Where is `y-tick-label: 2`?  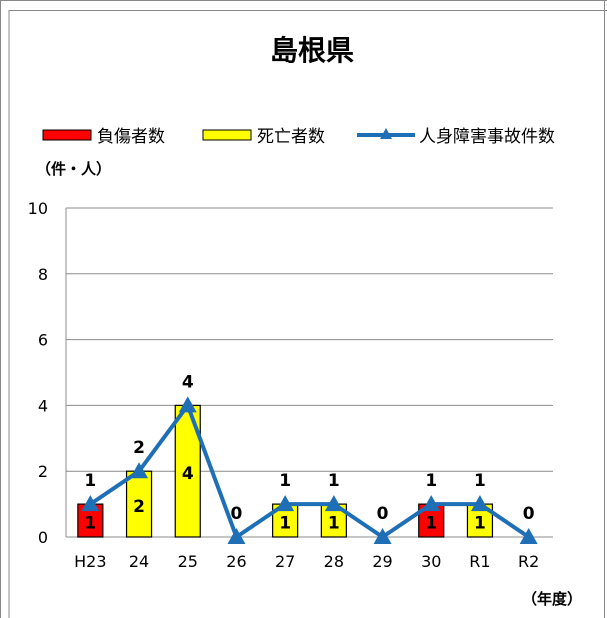 y-tick-label: 2 is located at coordinates (43, 471).